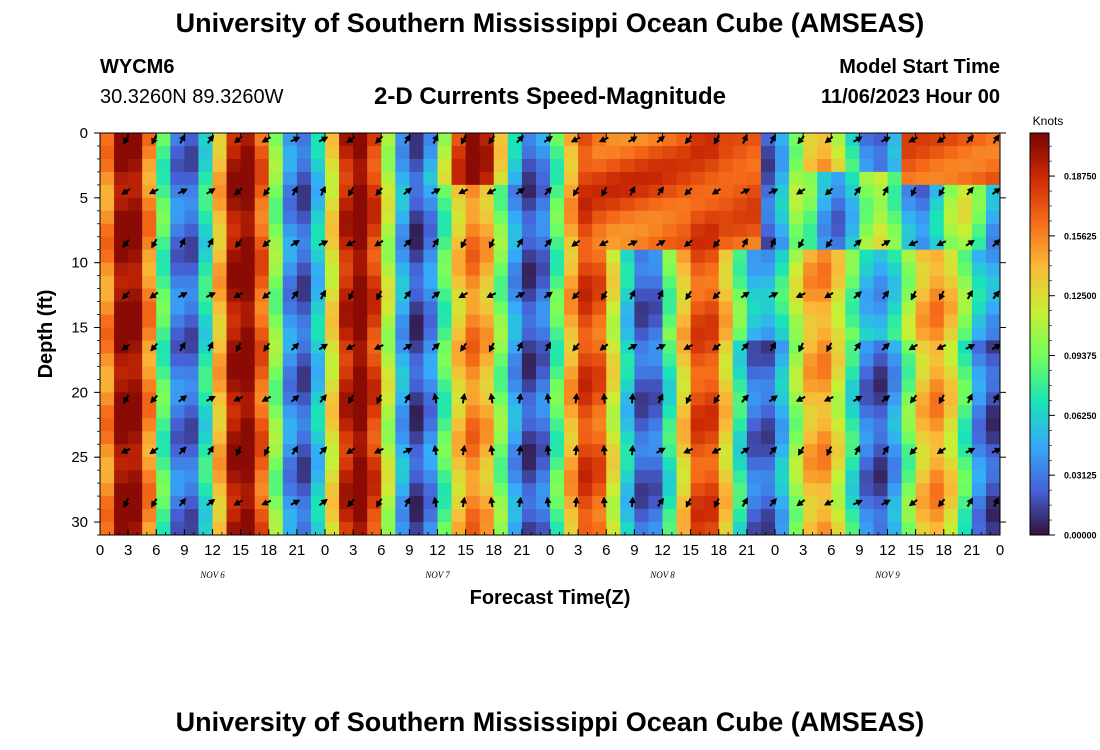 This screenshot has height=750, width=1100. I want to click on x-tick-label: 9, so click(634, 550).